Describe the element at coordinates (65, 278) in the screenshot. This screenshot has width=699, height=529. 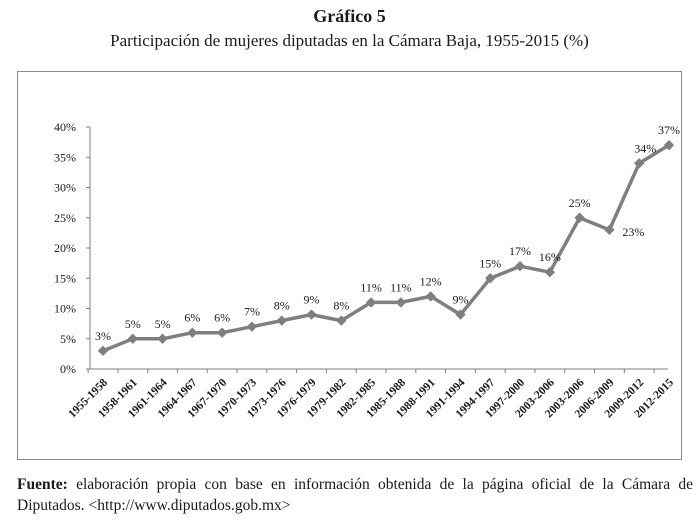
I see `y-tick-label: 15%` at that location.